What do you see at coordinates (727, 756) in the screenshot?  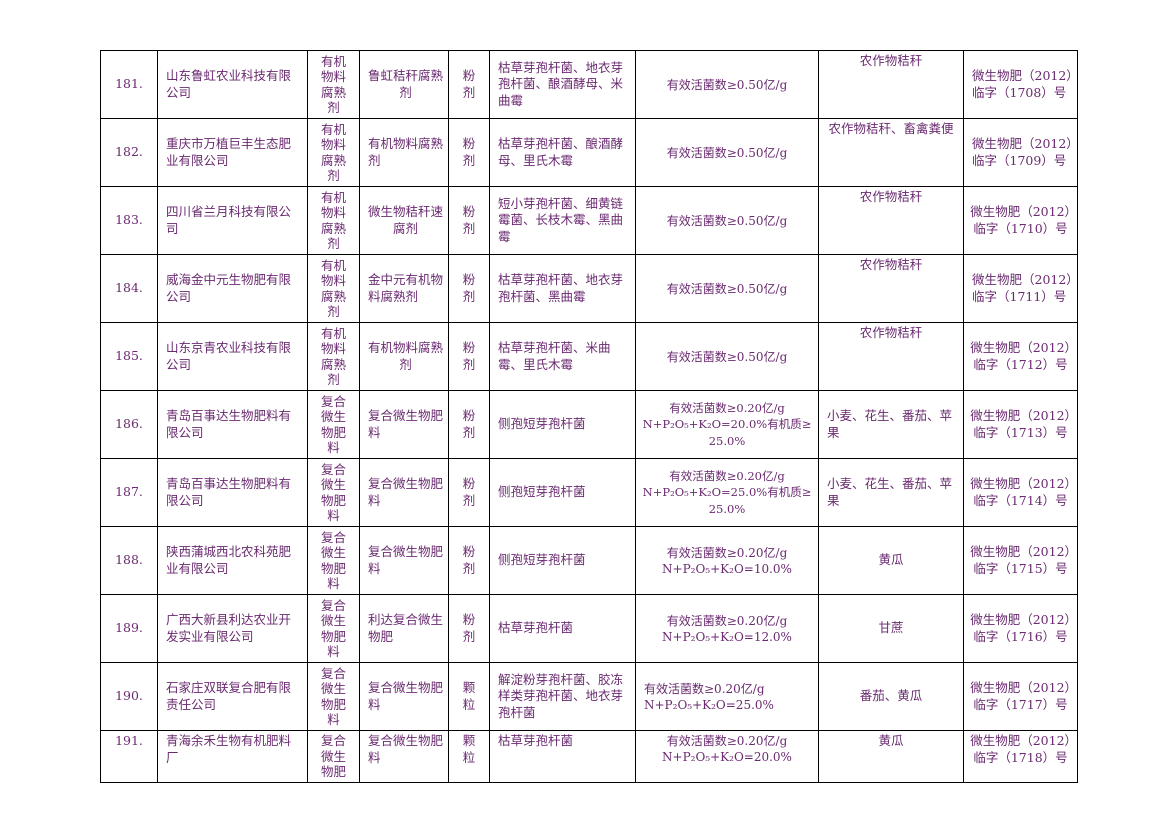 I see `indicator: 有效活菌数≥0.20亿/g N+P₂O₅+K₂O=20.0%` at bounding box center [727, 756].